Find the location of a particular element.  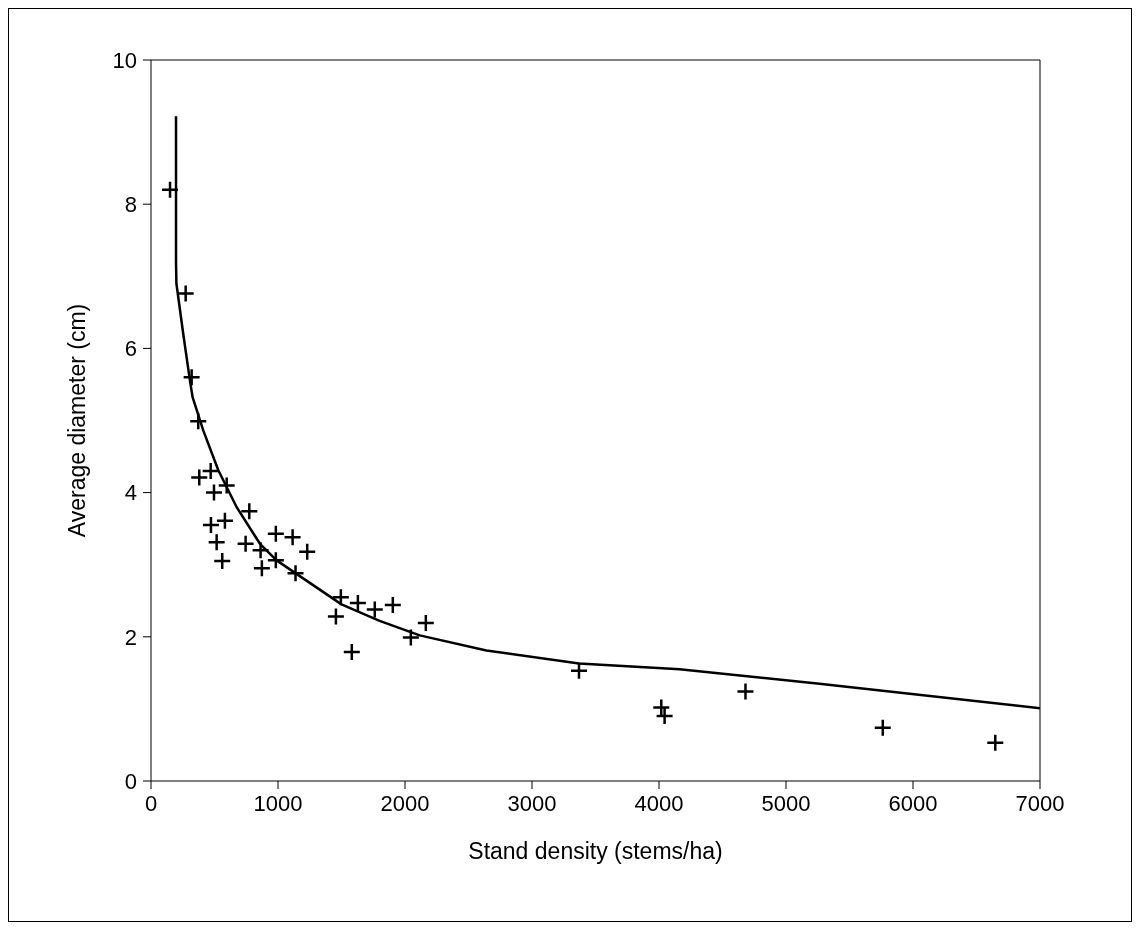

x-tick-label: 4000 is located at coordinates (659, 803).